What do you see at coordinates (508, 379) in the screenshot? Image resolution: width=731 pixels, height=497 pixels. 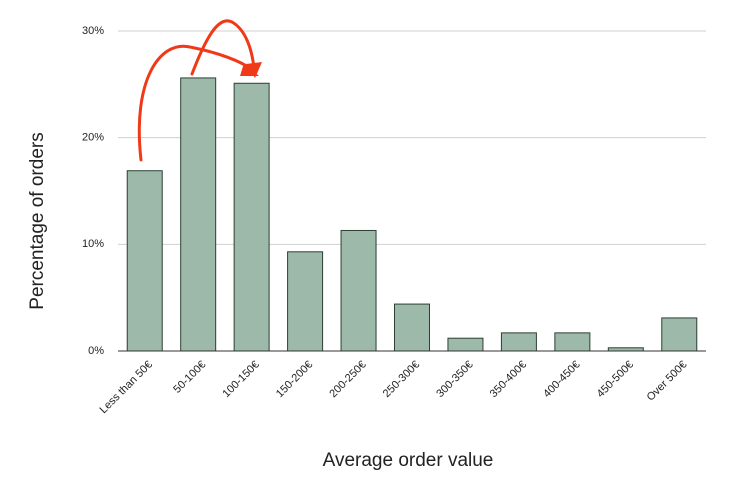 I see `x-tick-label: 350-400€` at bounding box center [508, 379].